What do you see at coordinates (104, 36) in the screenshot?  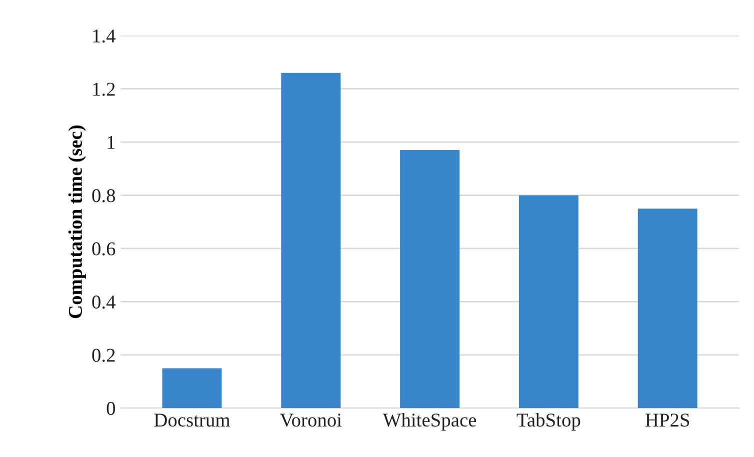 I see `y-tick-label: 1.4` at bounding box center [104, 36].